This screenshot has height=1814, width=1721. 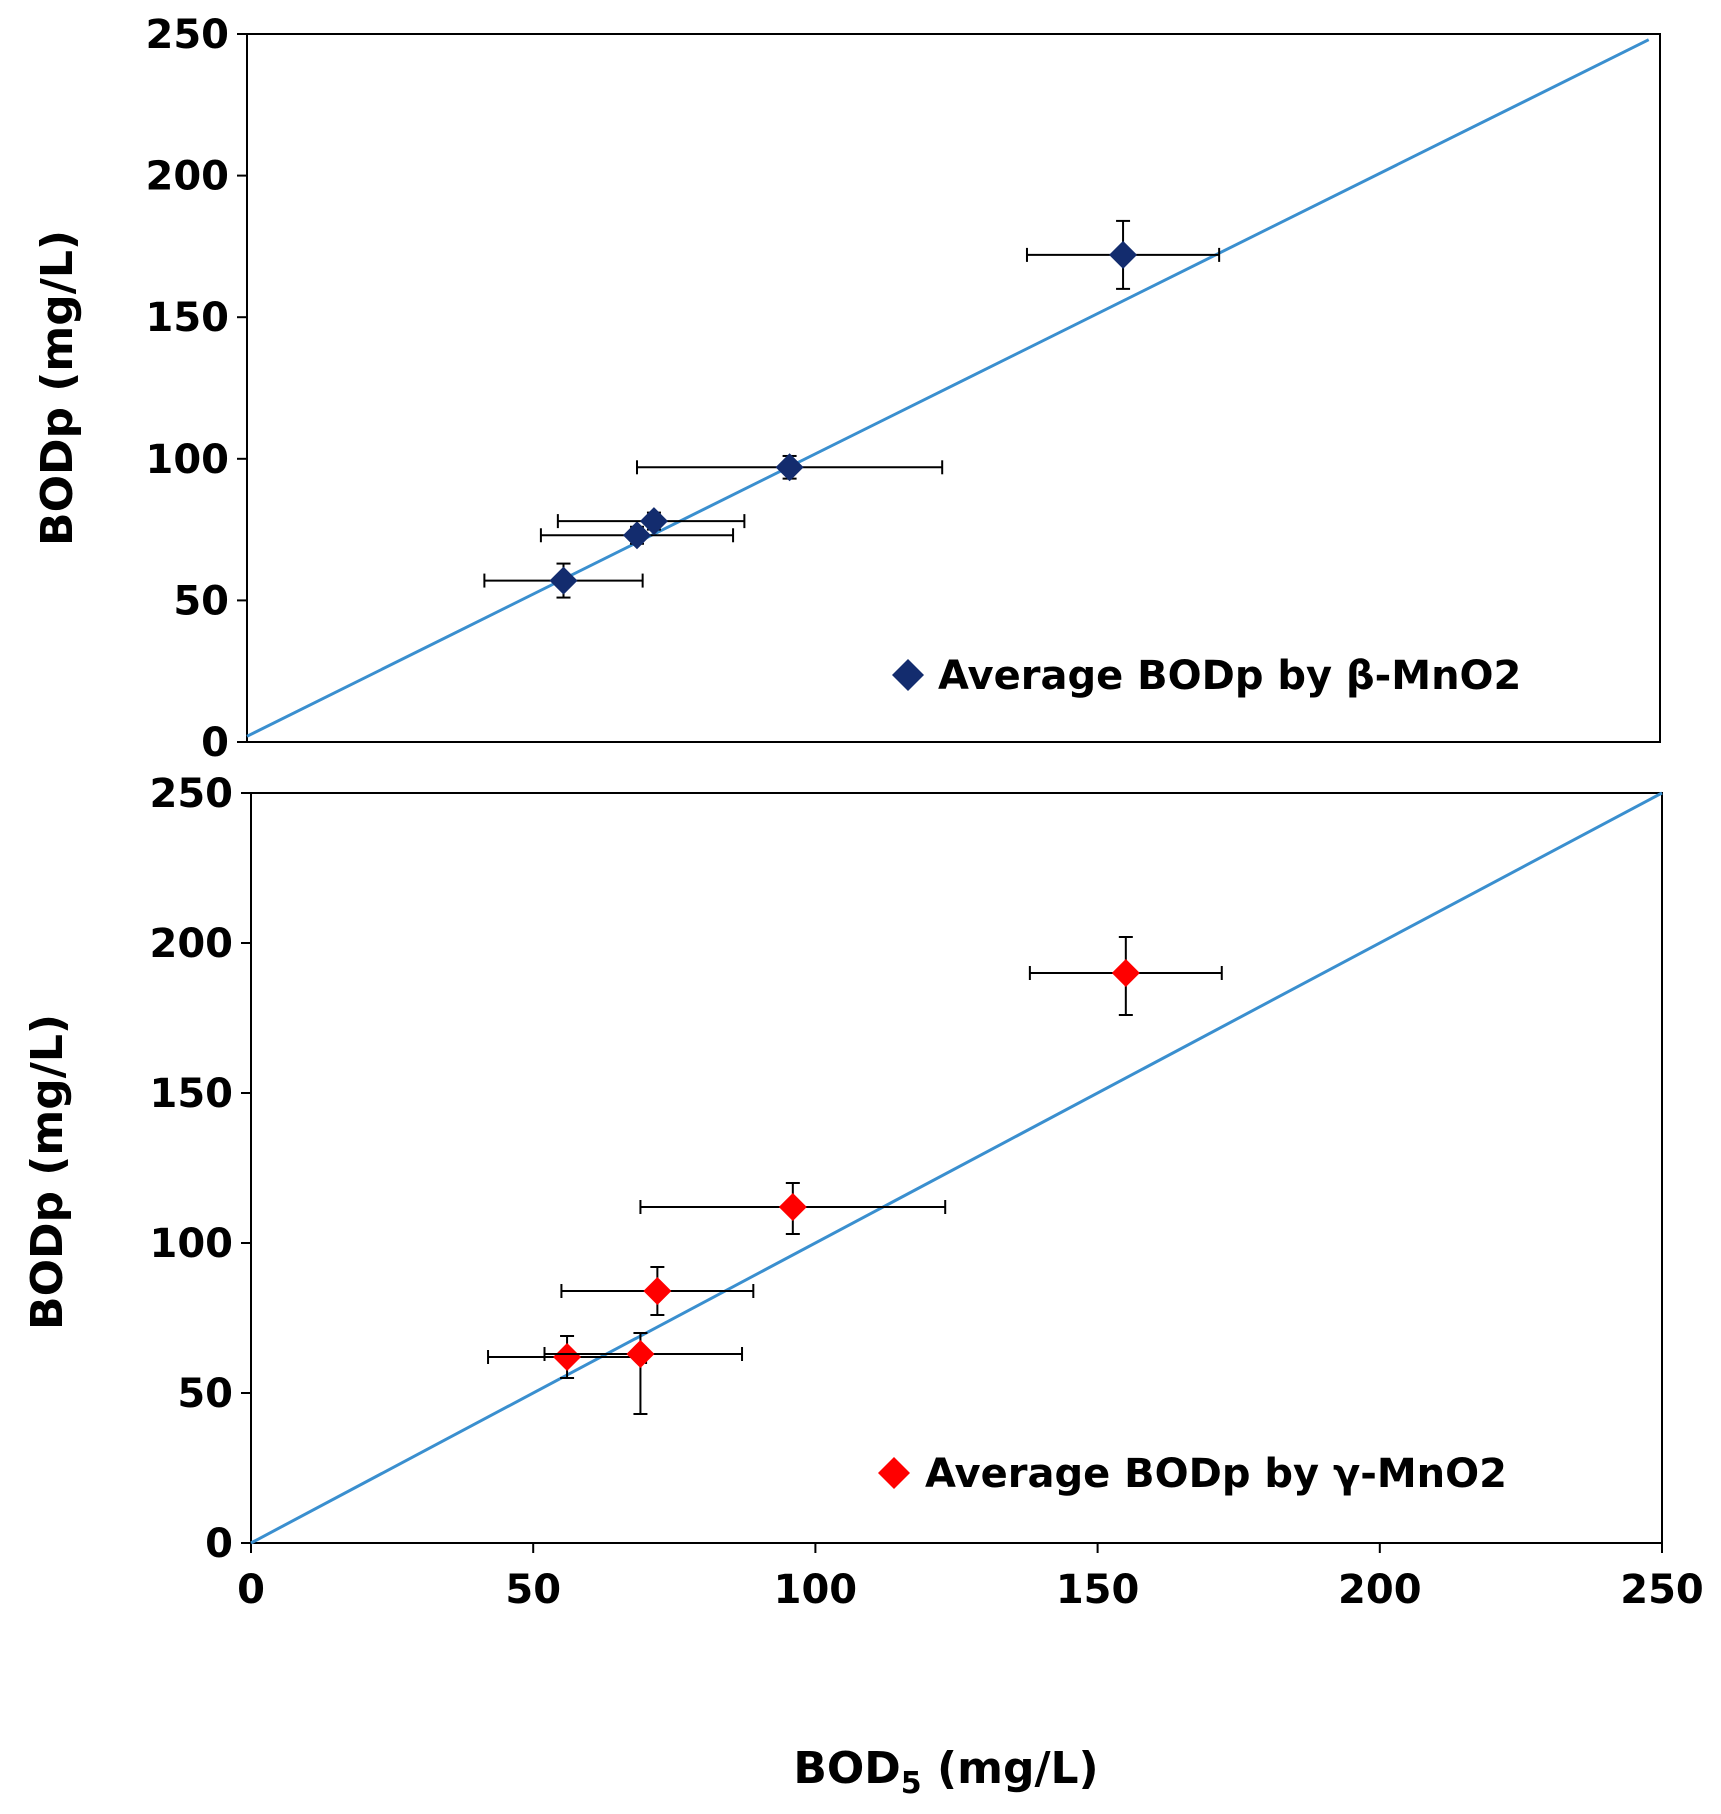 What do you see at coordinates (192, 1244) in the screenshot?
I see `bottom-y-tick-label: 100` at bounding box center [192, 1244].